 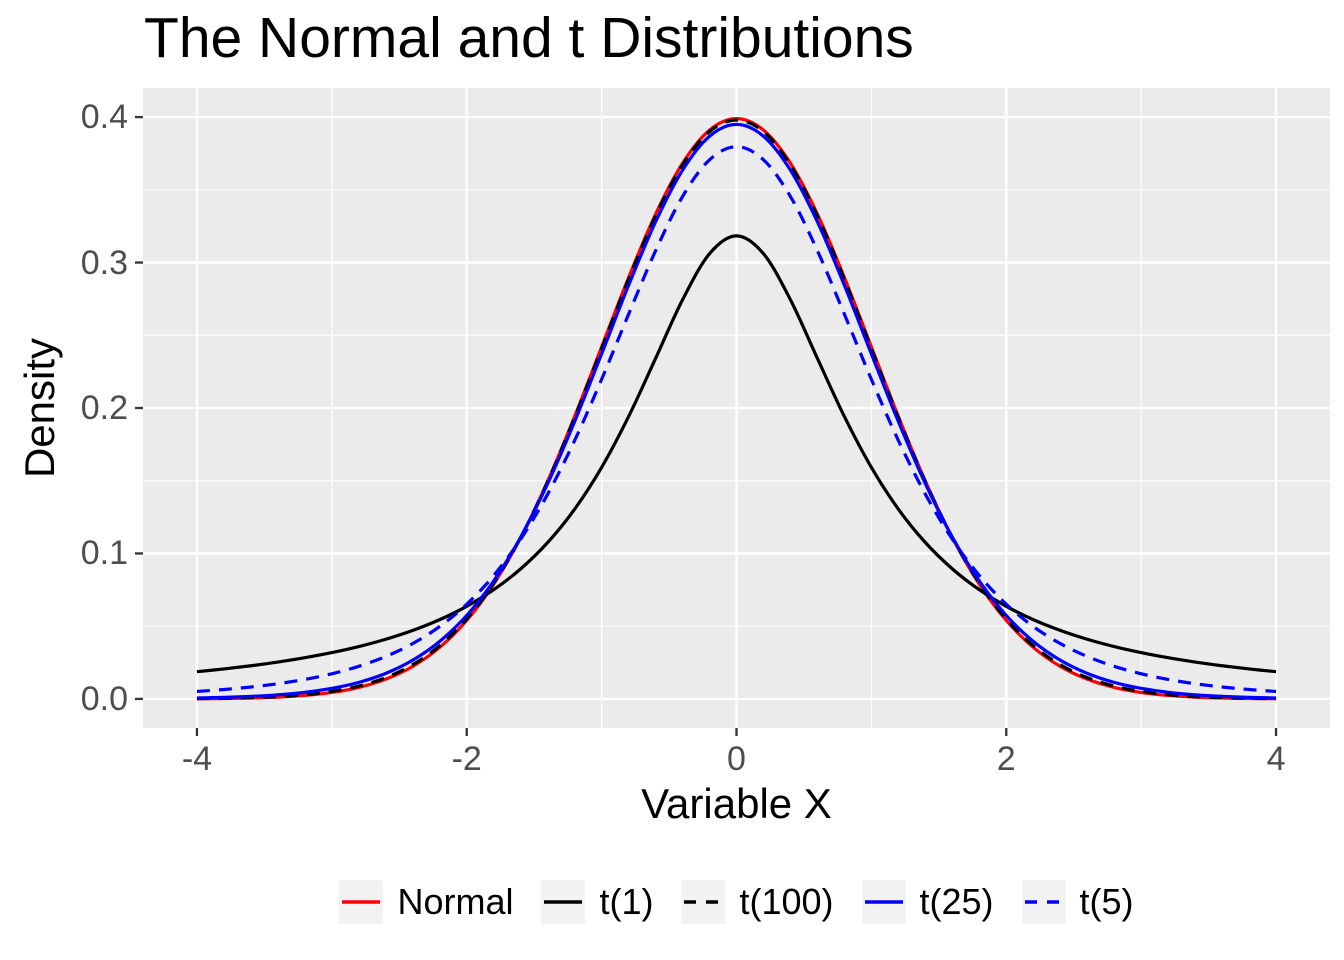 I want to click on legend-label: t(1), so click(x=626, y=901).